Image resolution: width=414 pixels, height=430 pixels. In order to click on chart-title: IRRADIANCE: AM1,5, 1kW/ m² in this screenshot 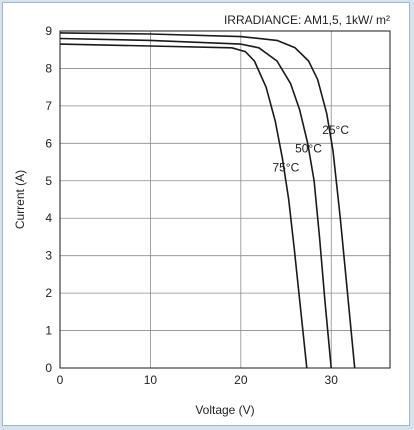, I will do `click(307, 20)`.